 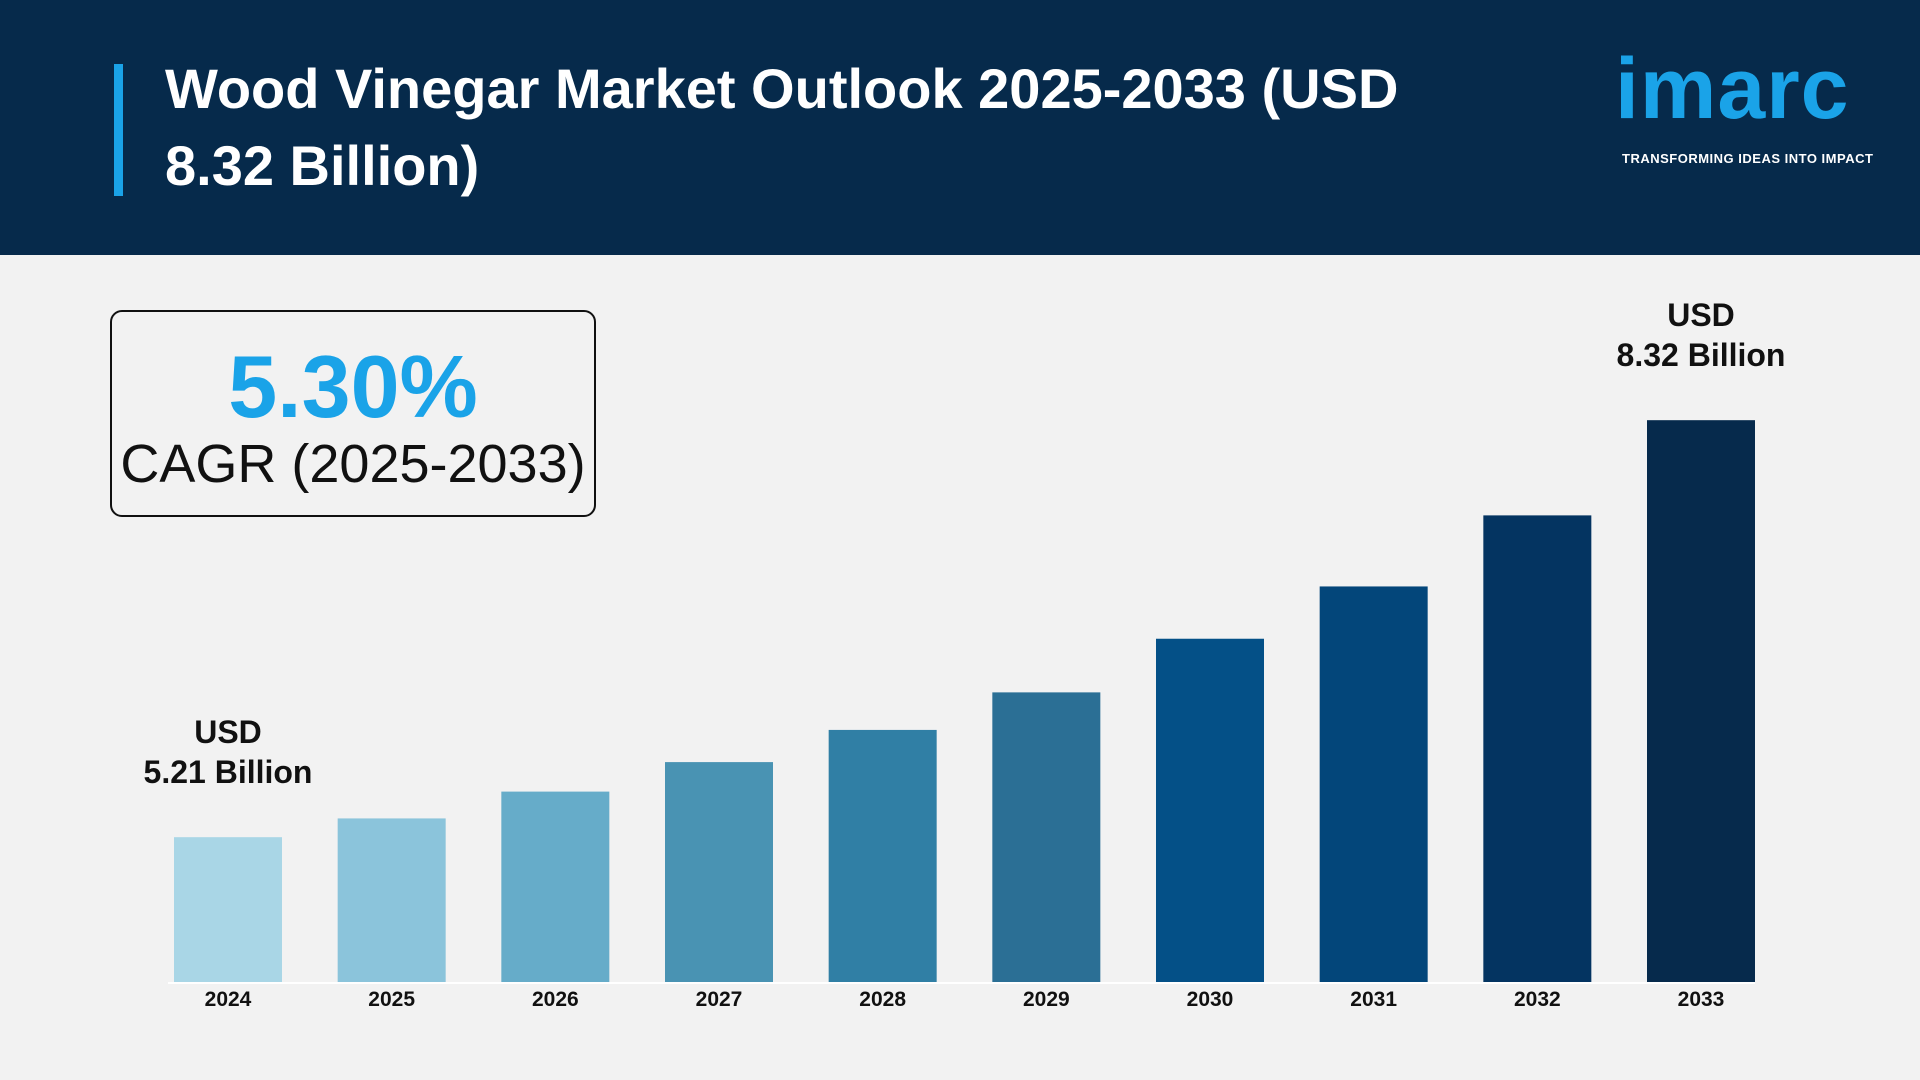 What do you see at coordinates (1373, 999) in the screenshot?
I see `x-tick-label: 2031` at bounding box center [1373, 999].